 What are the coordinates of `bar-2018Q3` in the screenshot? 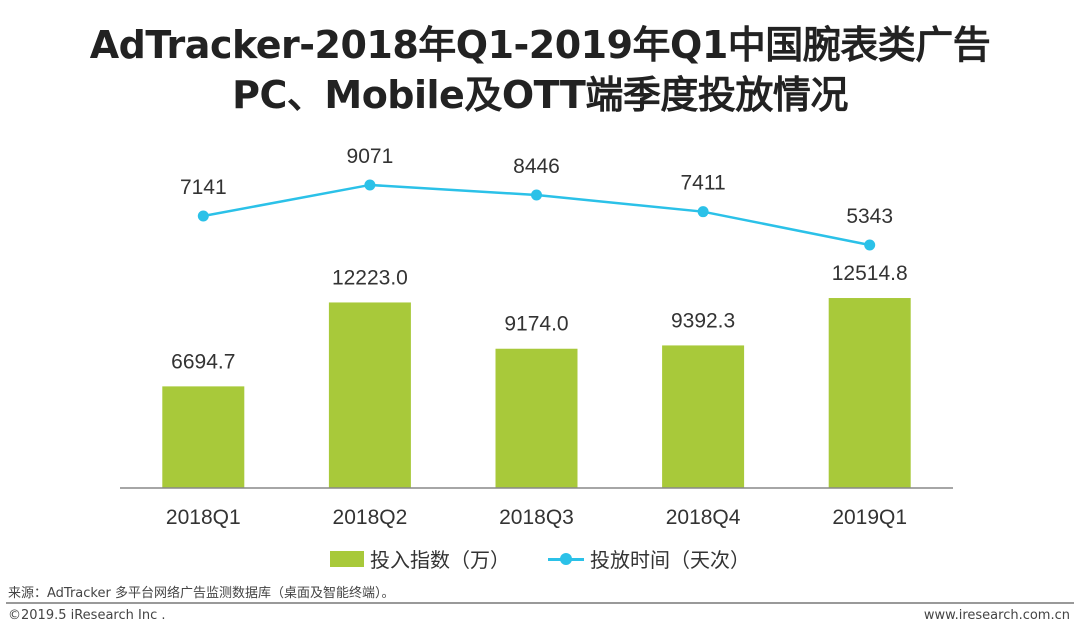 It's located at (536, 418).